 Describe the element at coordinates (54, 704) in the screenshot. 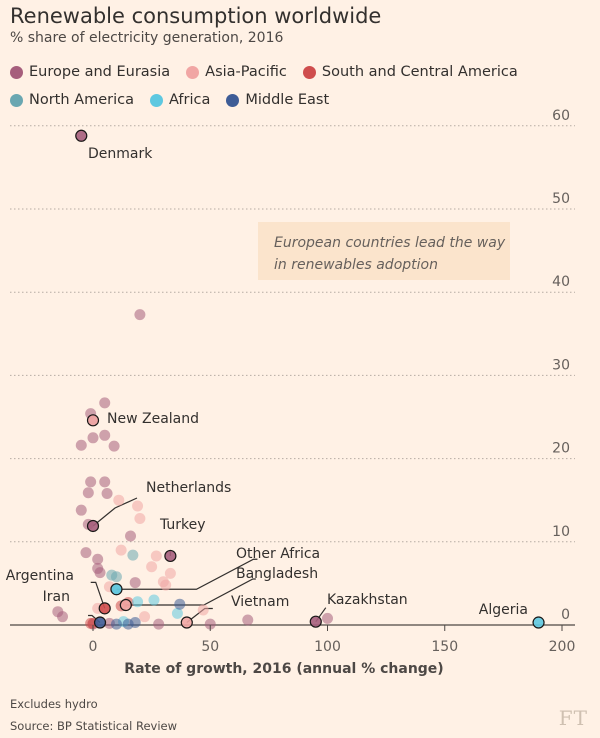

I see `footnote: Excludes hydro` at that location.